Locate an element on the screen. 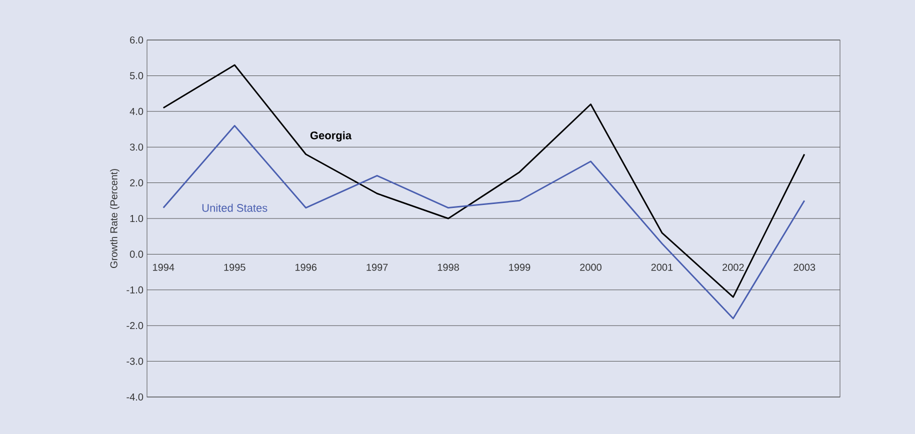 This screenshot has height=434, width=915. text: United States is located at coordinates (235, 208).